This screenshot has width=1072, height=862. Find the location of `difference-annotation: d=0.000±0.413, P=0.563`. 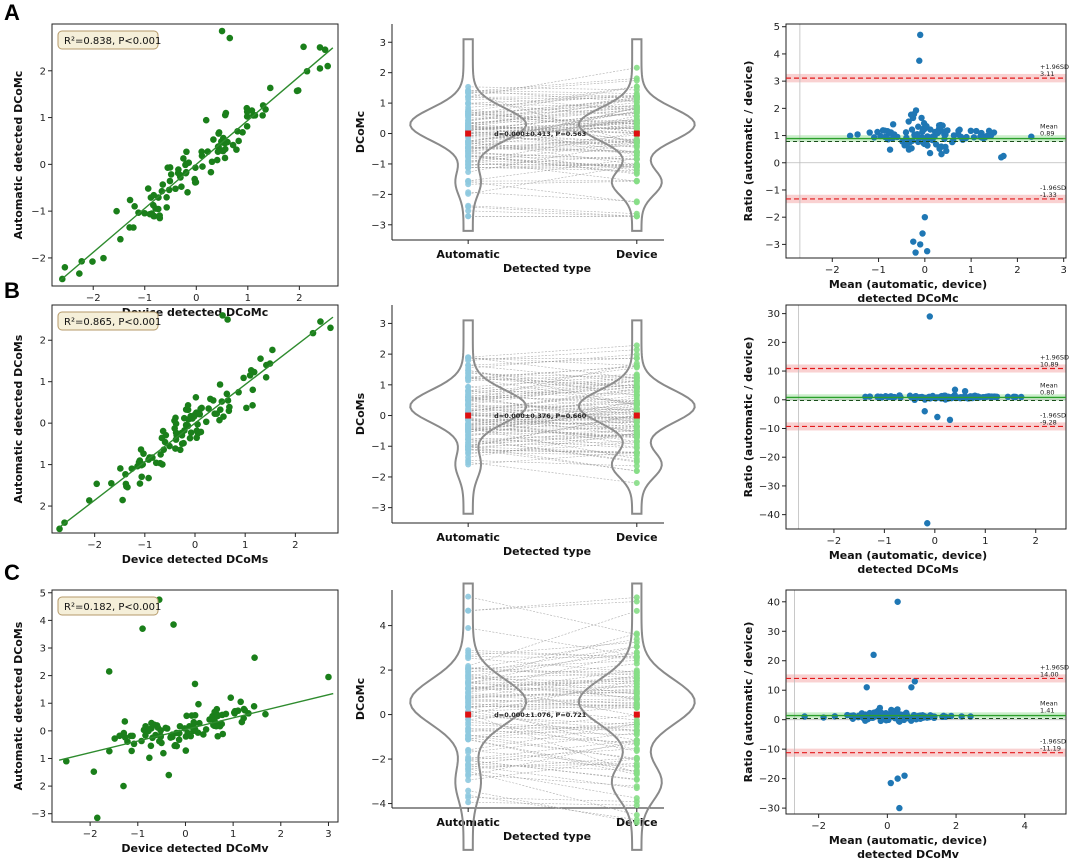

difference-annotation: d=0.000±0.413, P=0.563 is located at coordinates (540, 134).